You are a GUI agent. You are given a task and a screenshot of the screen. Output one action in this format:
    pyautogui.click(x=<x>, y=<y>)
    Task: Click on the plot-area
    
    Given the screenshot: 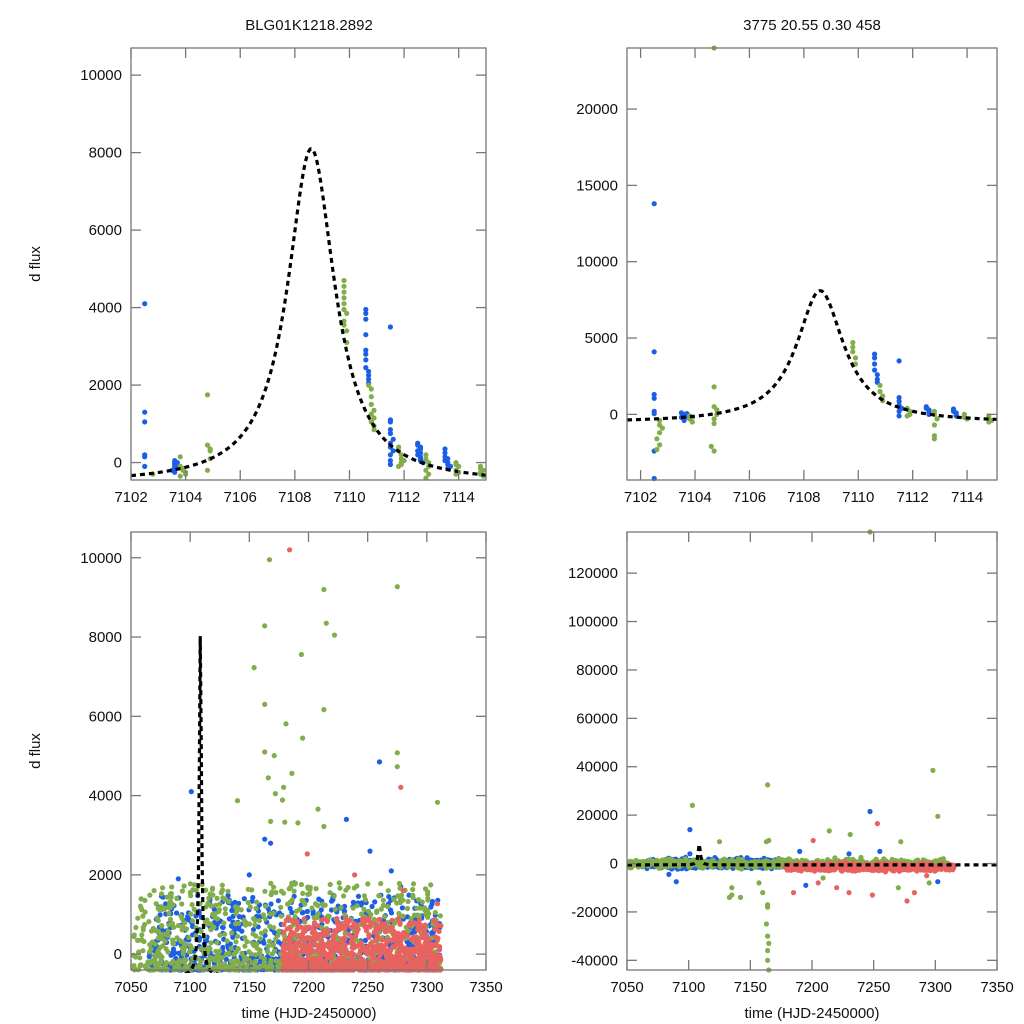 What is the action you would take?
    pyautogui.click(x=287, y=760)
    